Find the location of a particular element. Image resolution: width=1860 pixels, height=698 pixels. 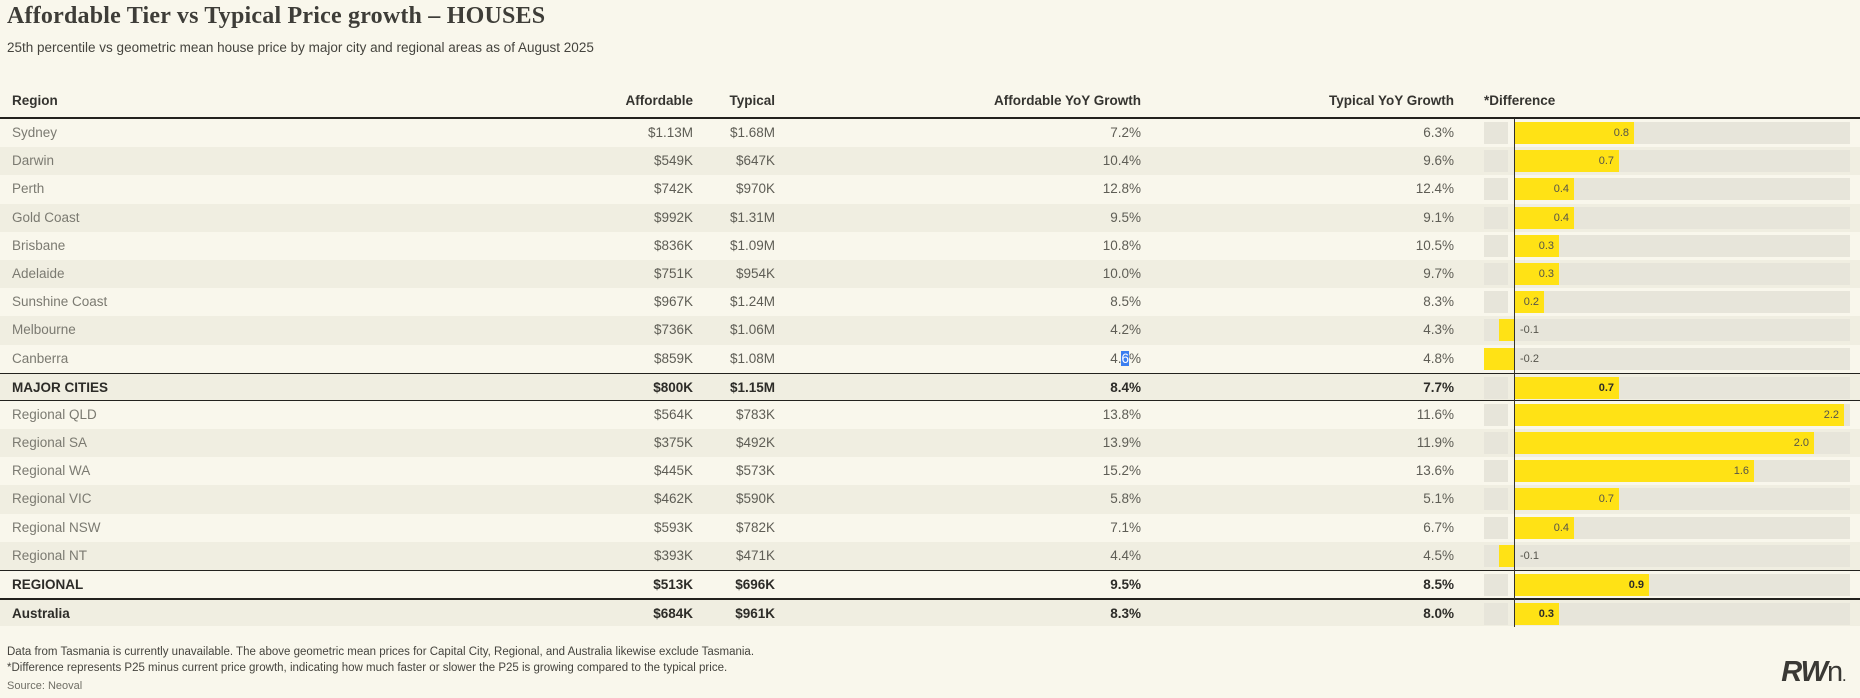

typical-cell: $1.68M is located at coordinates (752, 132).